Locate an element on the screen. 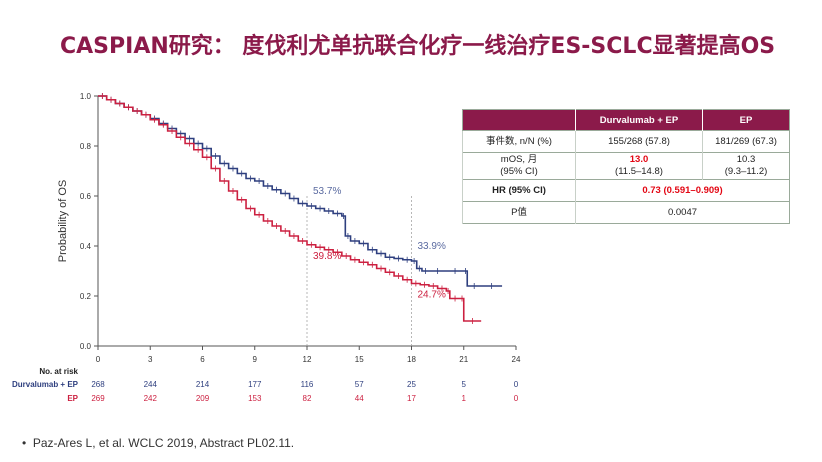  hr-label: HR (95% CI) is located at coordinates (519, 190).